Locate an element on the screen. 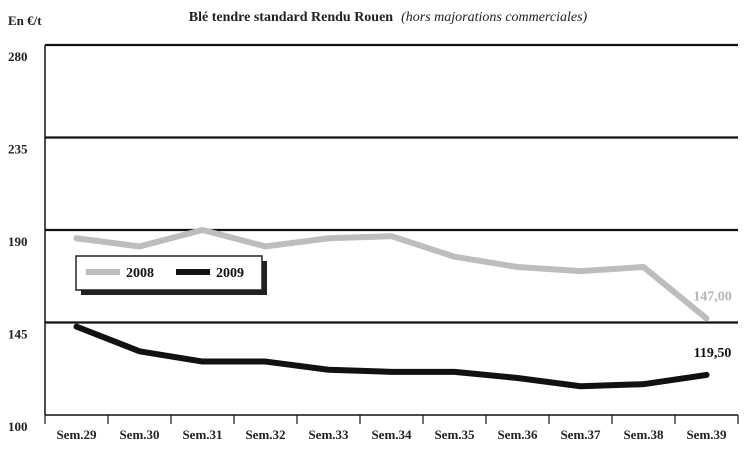  legend-label-2008: 2008 is located at coordinates (140, 273).